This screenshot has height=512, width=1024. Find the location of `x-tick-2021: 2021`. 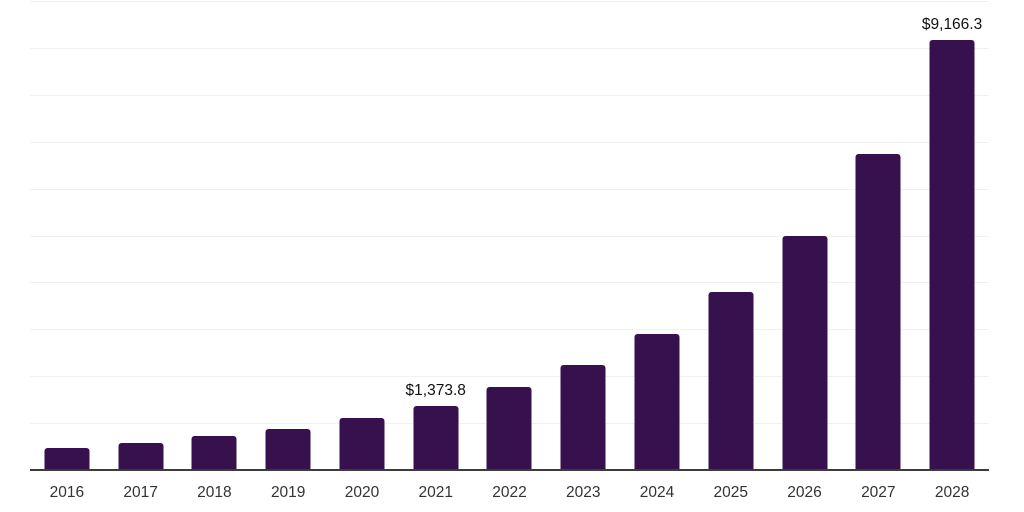

x-tick-2021: 2021 is located at coordinates (435, 492).